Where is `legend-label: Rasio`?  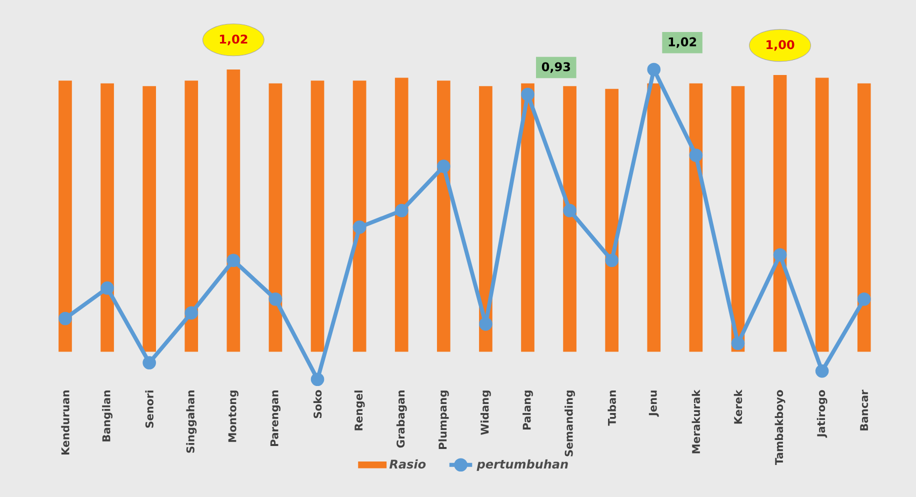
legend-label: Rasio is located at coordinates (407, 464).